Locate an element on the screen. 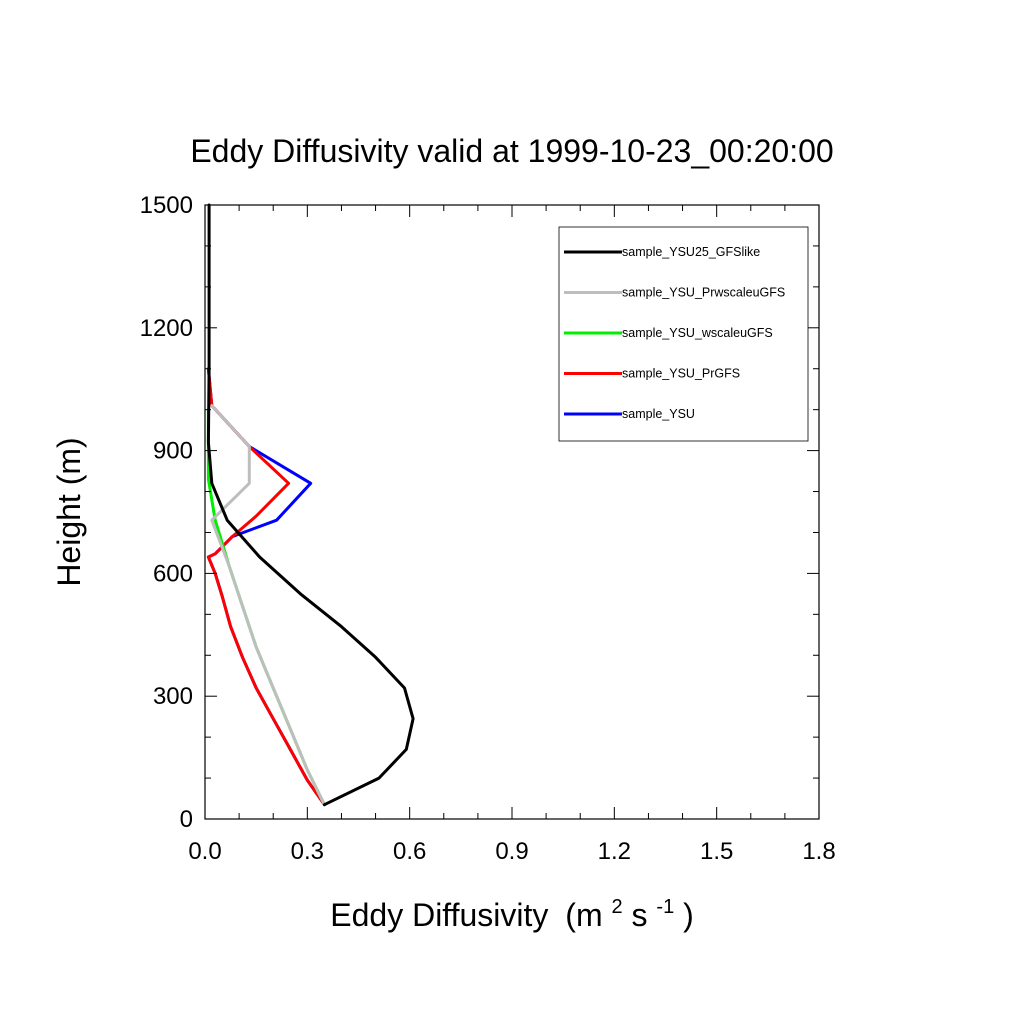  x-axis-label: Eddy Diffusivity (m 2 s -1 ) is located at coordinates (512, 908).